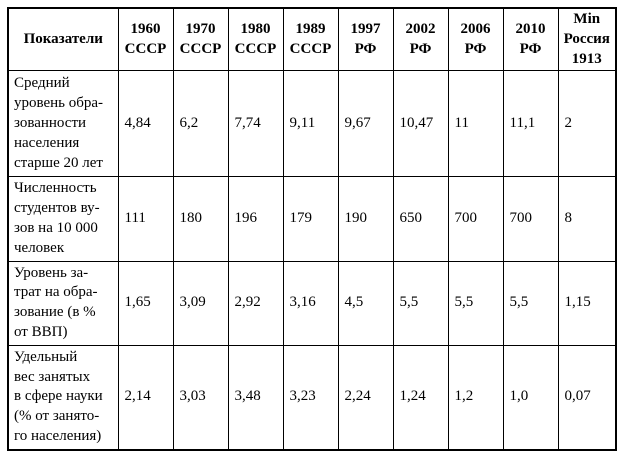  What do you see at coordinates (63, 39) in the screenshot?
I see `header-cell-indicators: Показатели` at bounding box center [63, 39].